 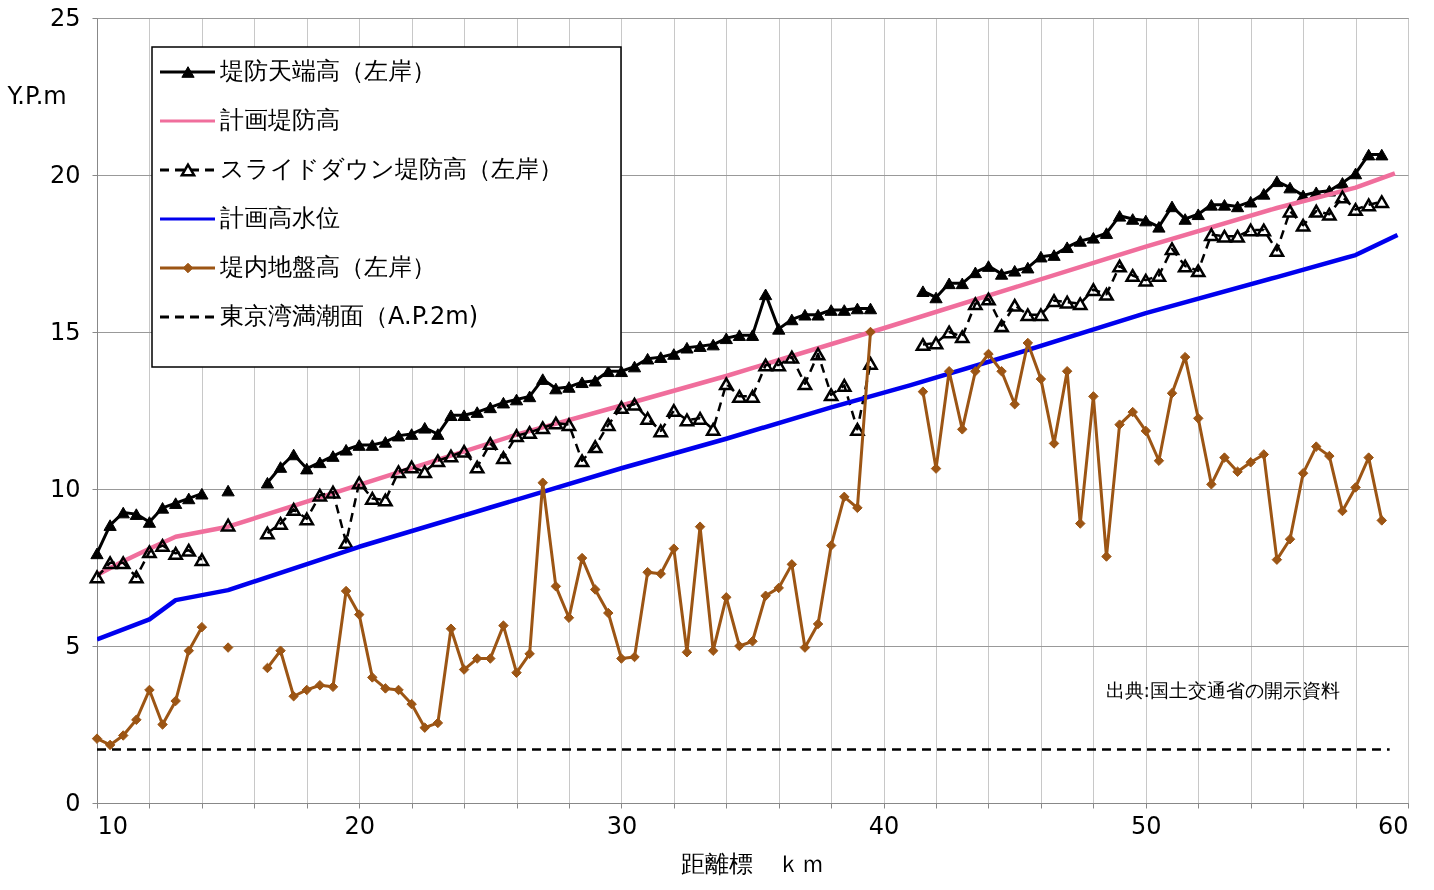 What do you see at coordinates (65, 17) in the screenshot?
I see `y-tick-label: 25` at bounding box center [65, 17].